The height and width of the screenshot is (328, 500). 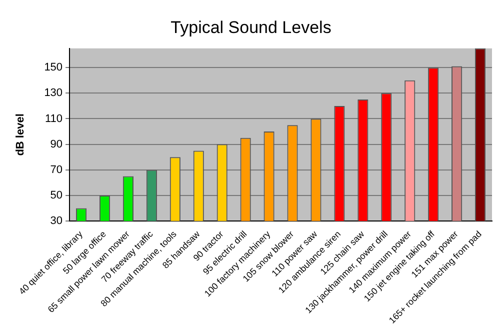 What do you see at coordinates (251, 27) in the screenshot?
I see `chart-title: Typical Sound Levels` at bounding box center [251, 27].